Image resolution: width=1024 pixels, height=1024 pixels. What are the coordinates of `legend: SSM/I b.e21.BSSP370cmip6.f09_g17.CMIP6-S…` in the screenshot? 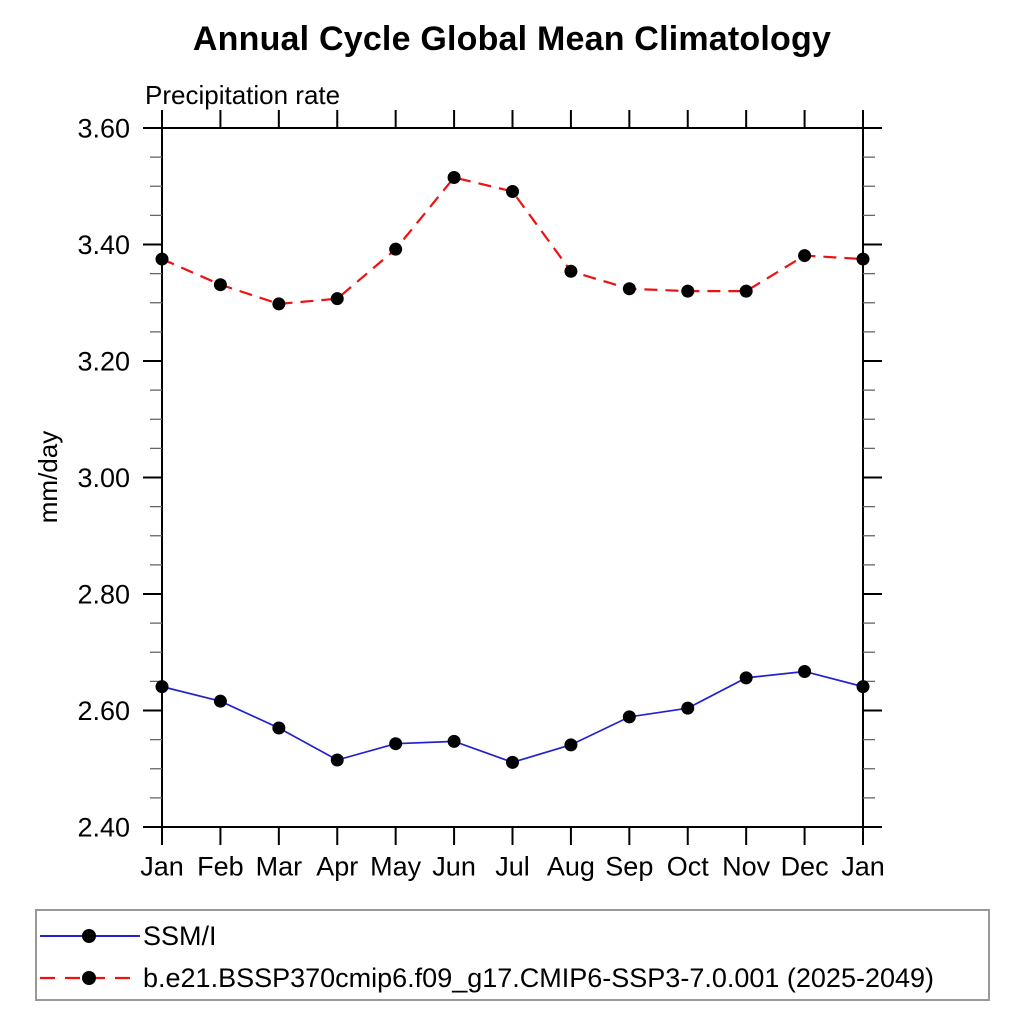 It's located at (512, 955).